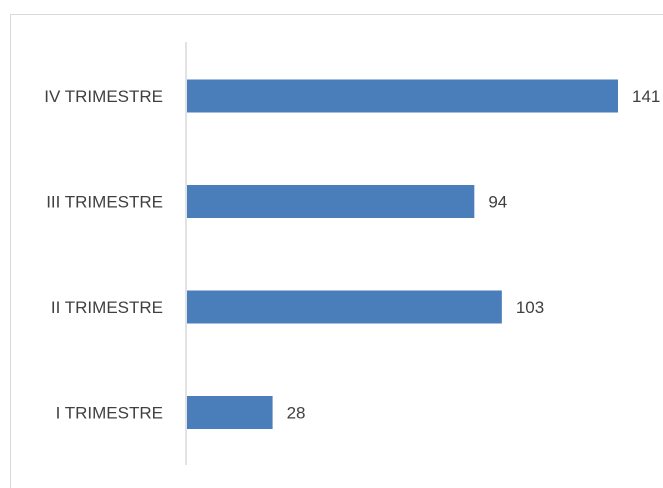 This screenshot has height=488, width=663. I want to click on bar-iii-trimestre, so click(331, 201).